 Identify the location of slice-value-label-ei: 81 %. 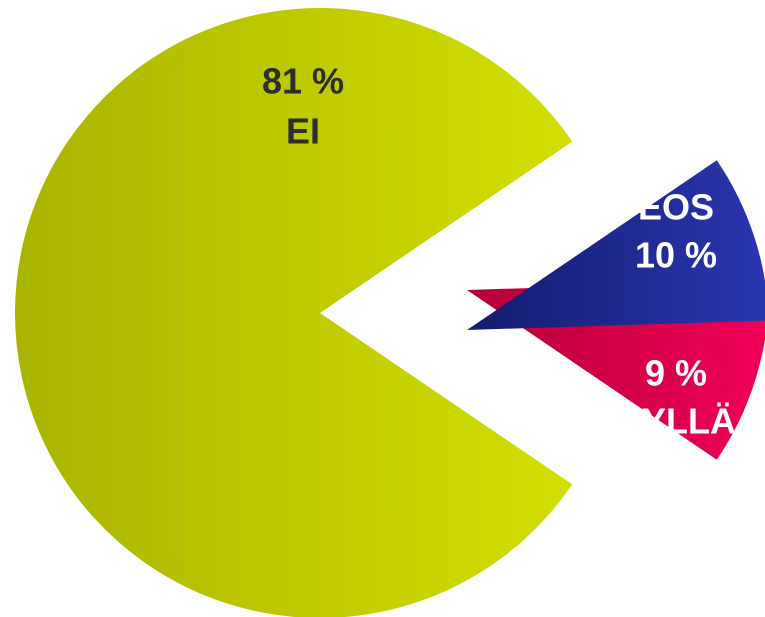
(303, 81).